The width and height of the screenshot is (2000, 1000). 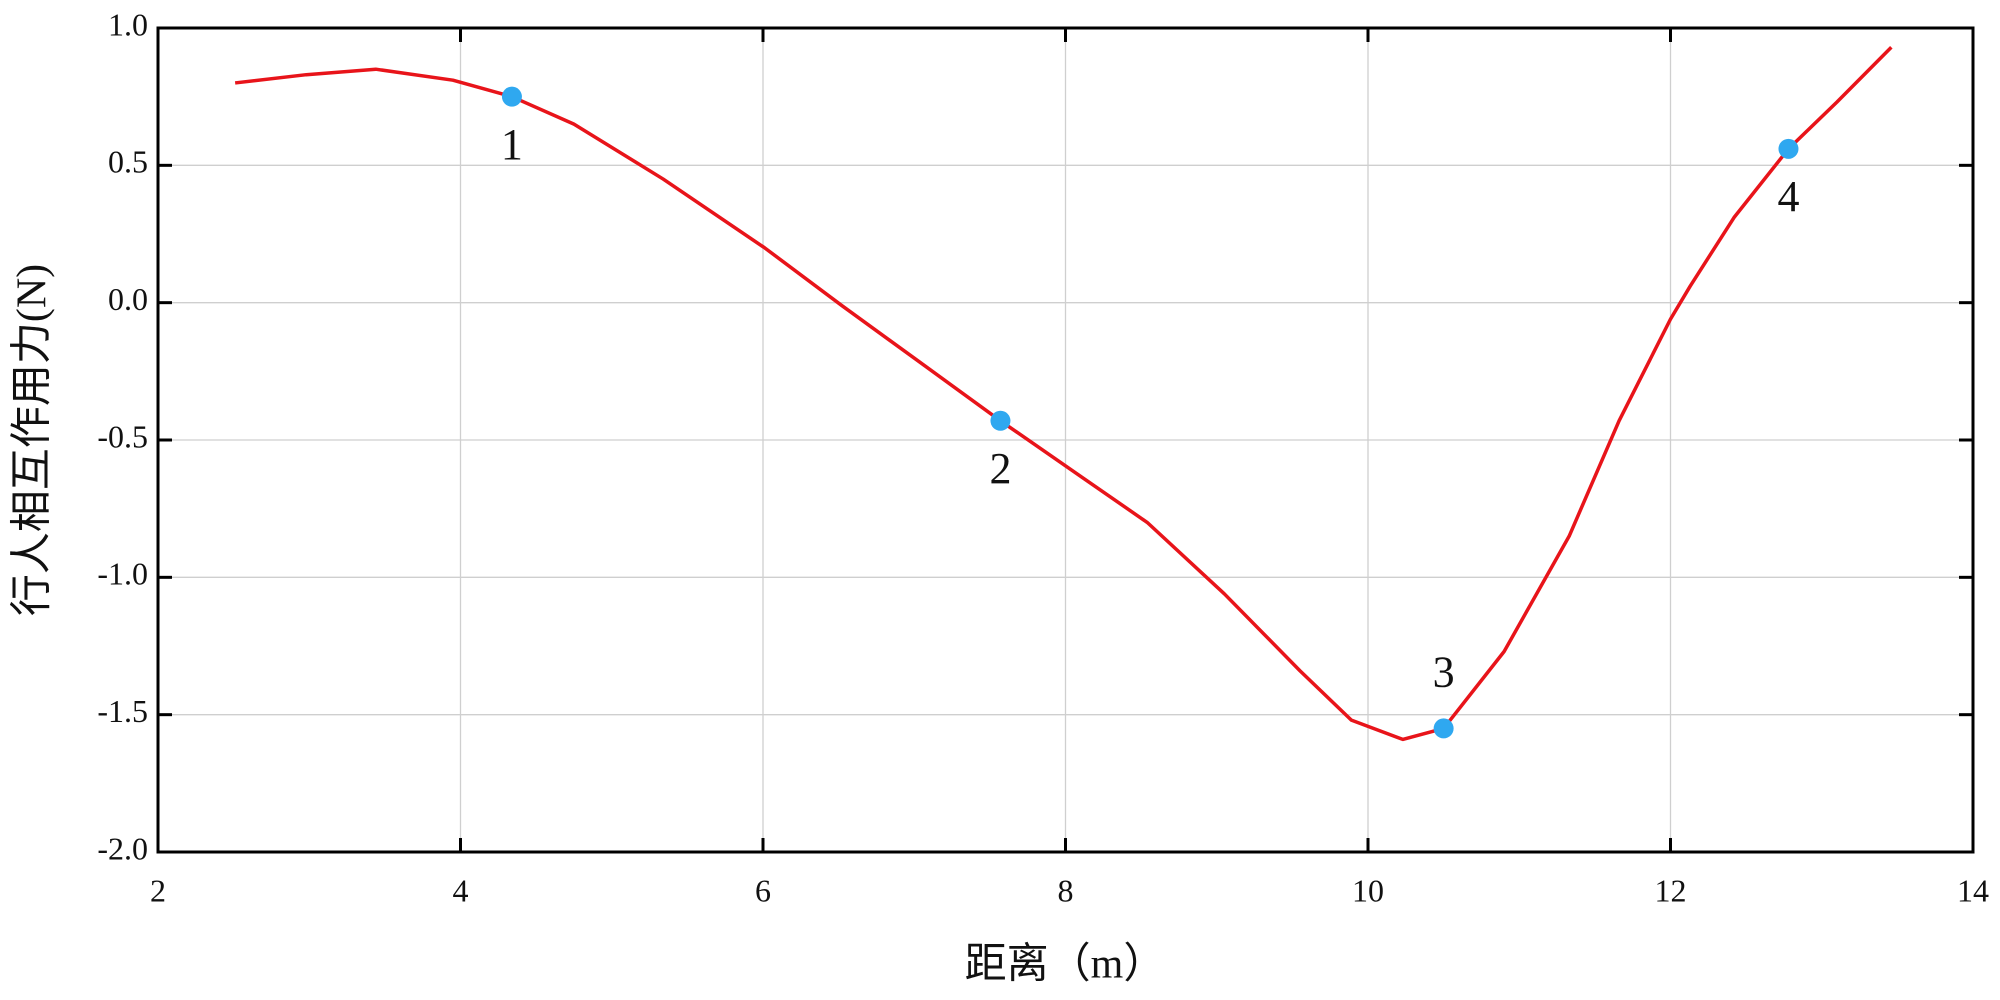 I want to click on point-label: 1, so click(x=512, y=144).